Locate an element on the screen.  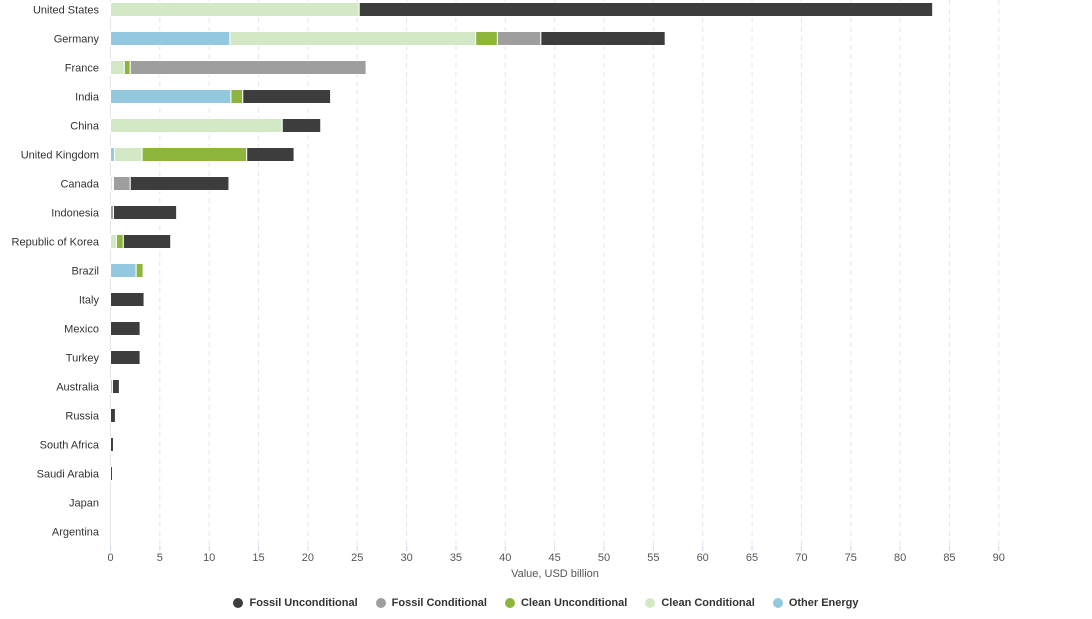
bar-germany-clean_cond is located at coordinates (353, 38).